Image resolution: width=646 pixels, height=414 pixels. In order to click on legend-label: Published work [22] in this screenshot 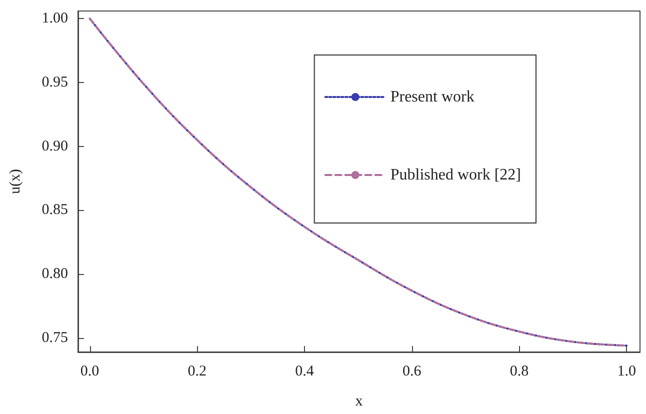, I will do `click(455, 175)`.